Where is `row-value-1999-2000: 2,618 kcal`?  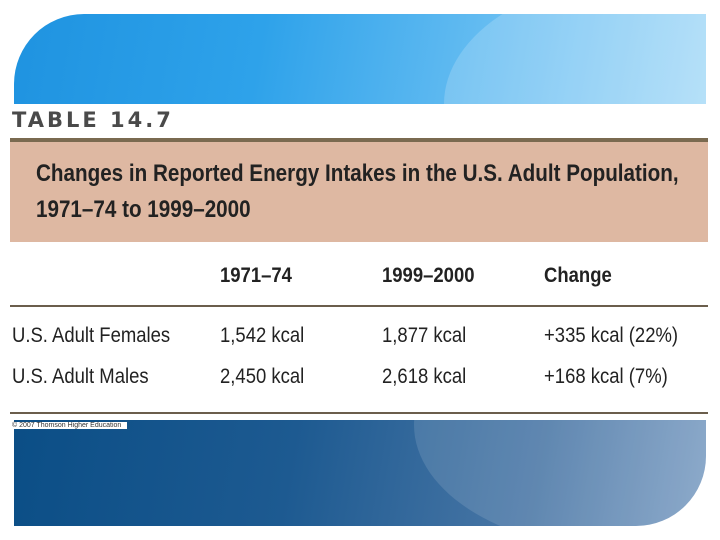 row-value-1999-2000: 2,618 kcal is located at coordinates (424, 376).